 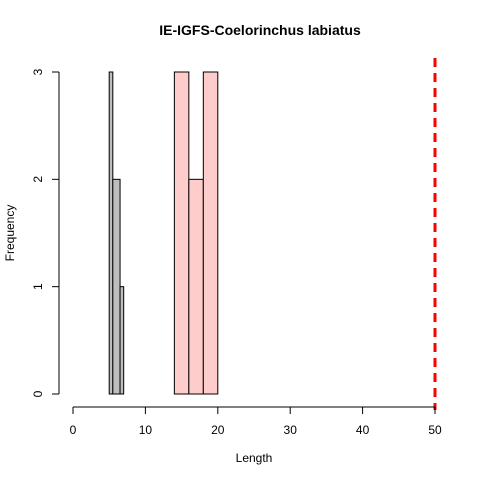 I want to click on x-tick-label: 10, so click(x=146, y=430).